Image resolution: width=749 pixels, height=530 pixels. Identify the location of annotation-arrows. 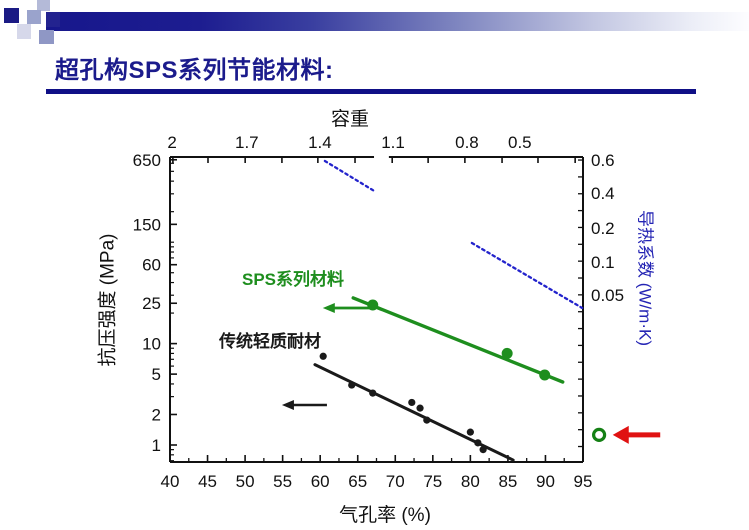
(471, 373).